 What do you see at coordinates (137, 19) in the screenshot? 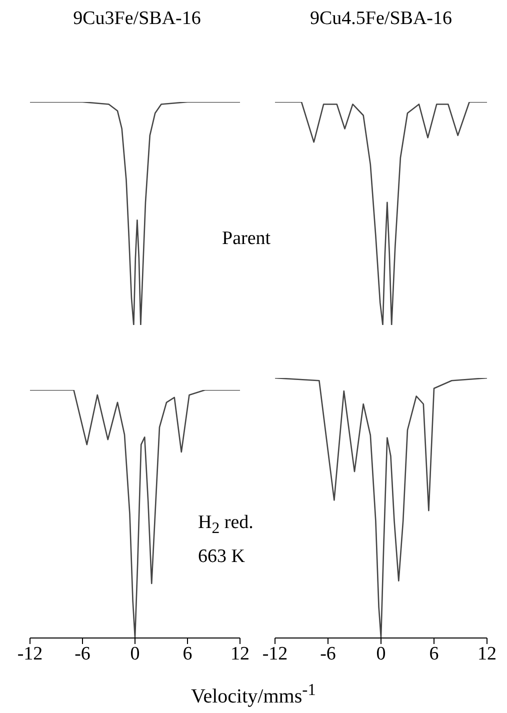
I see `chart-title: 9Cu3Fe/SBA-16` at bounding box center [137, 19].